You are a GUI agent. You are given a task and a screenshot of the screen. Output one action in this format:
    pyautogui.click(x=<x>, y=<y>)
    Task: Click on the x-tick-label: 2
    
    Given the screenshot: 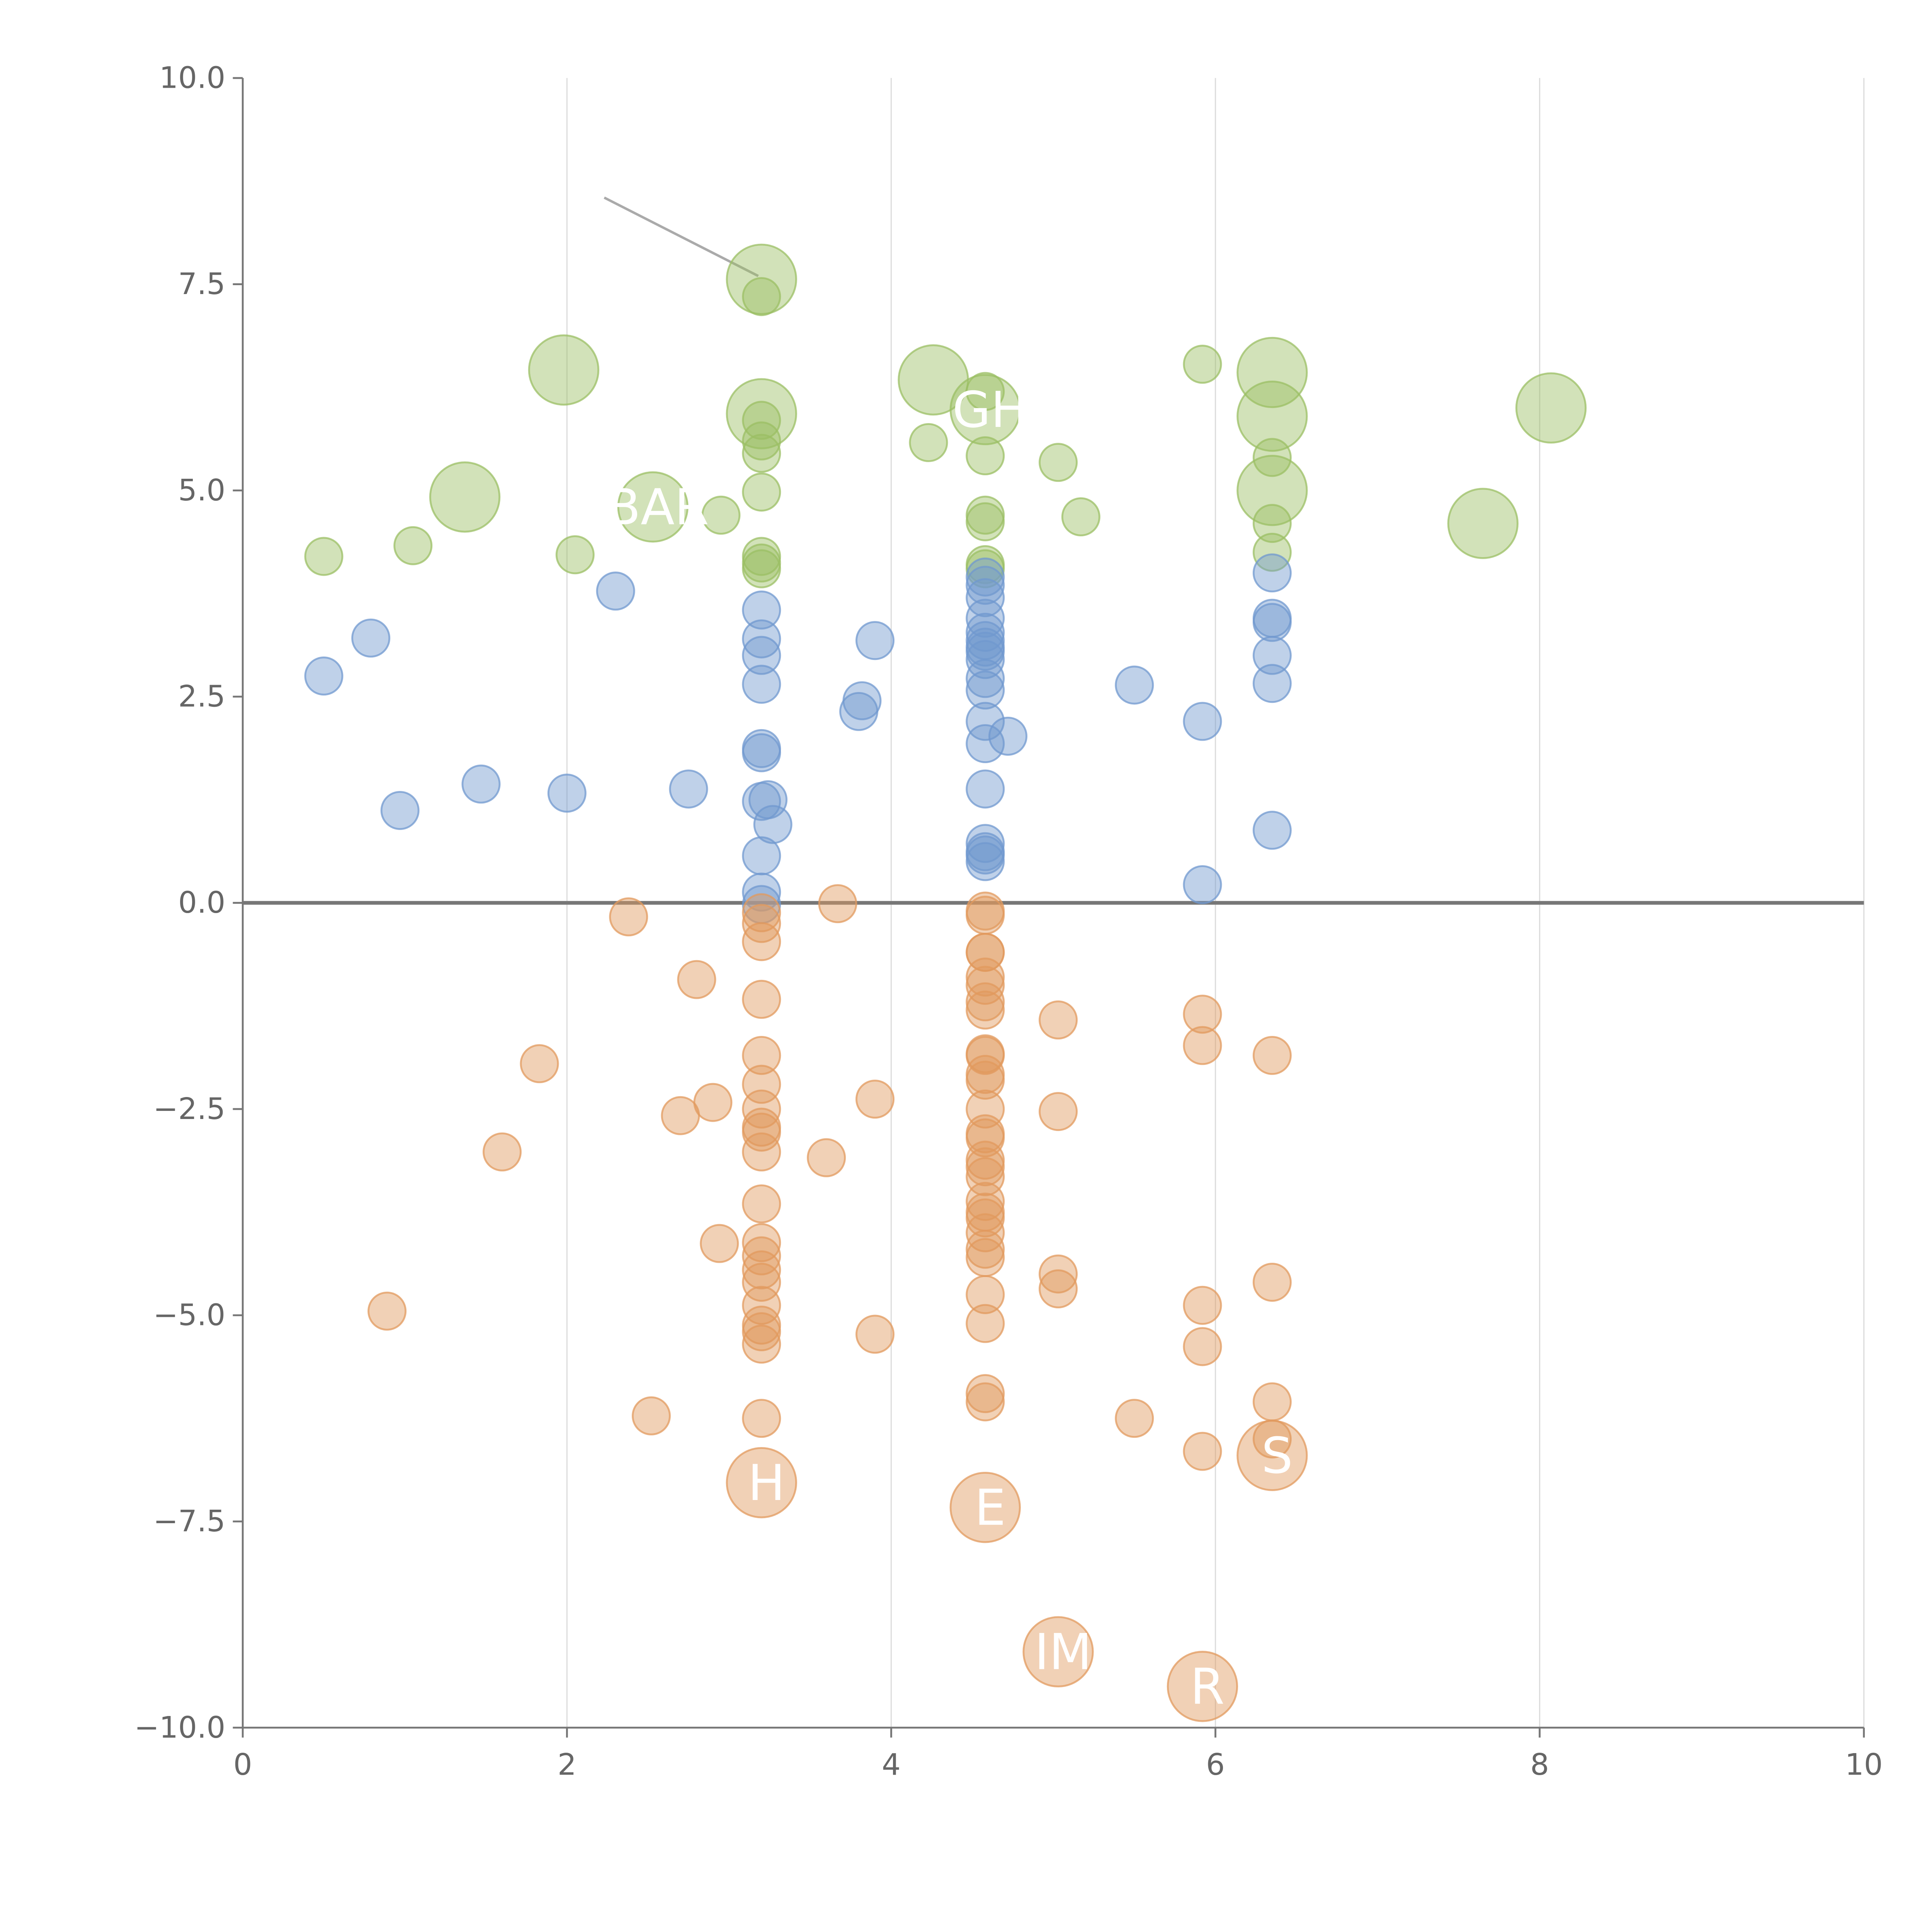 What is the action you would take?
    pyautogui.click(x=567, y=1765)
    